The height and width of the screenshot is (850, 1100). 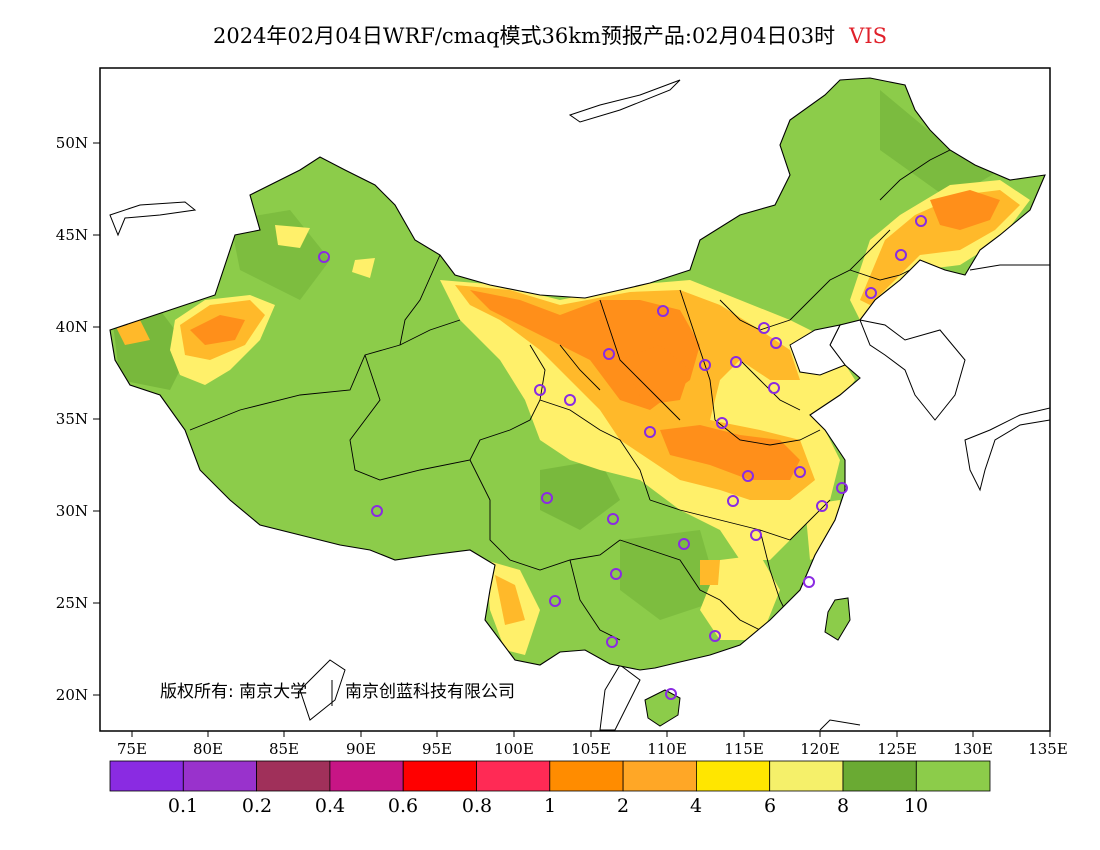 I want to click on lon-label-95: 95E, so click(x=437, y=749).